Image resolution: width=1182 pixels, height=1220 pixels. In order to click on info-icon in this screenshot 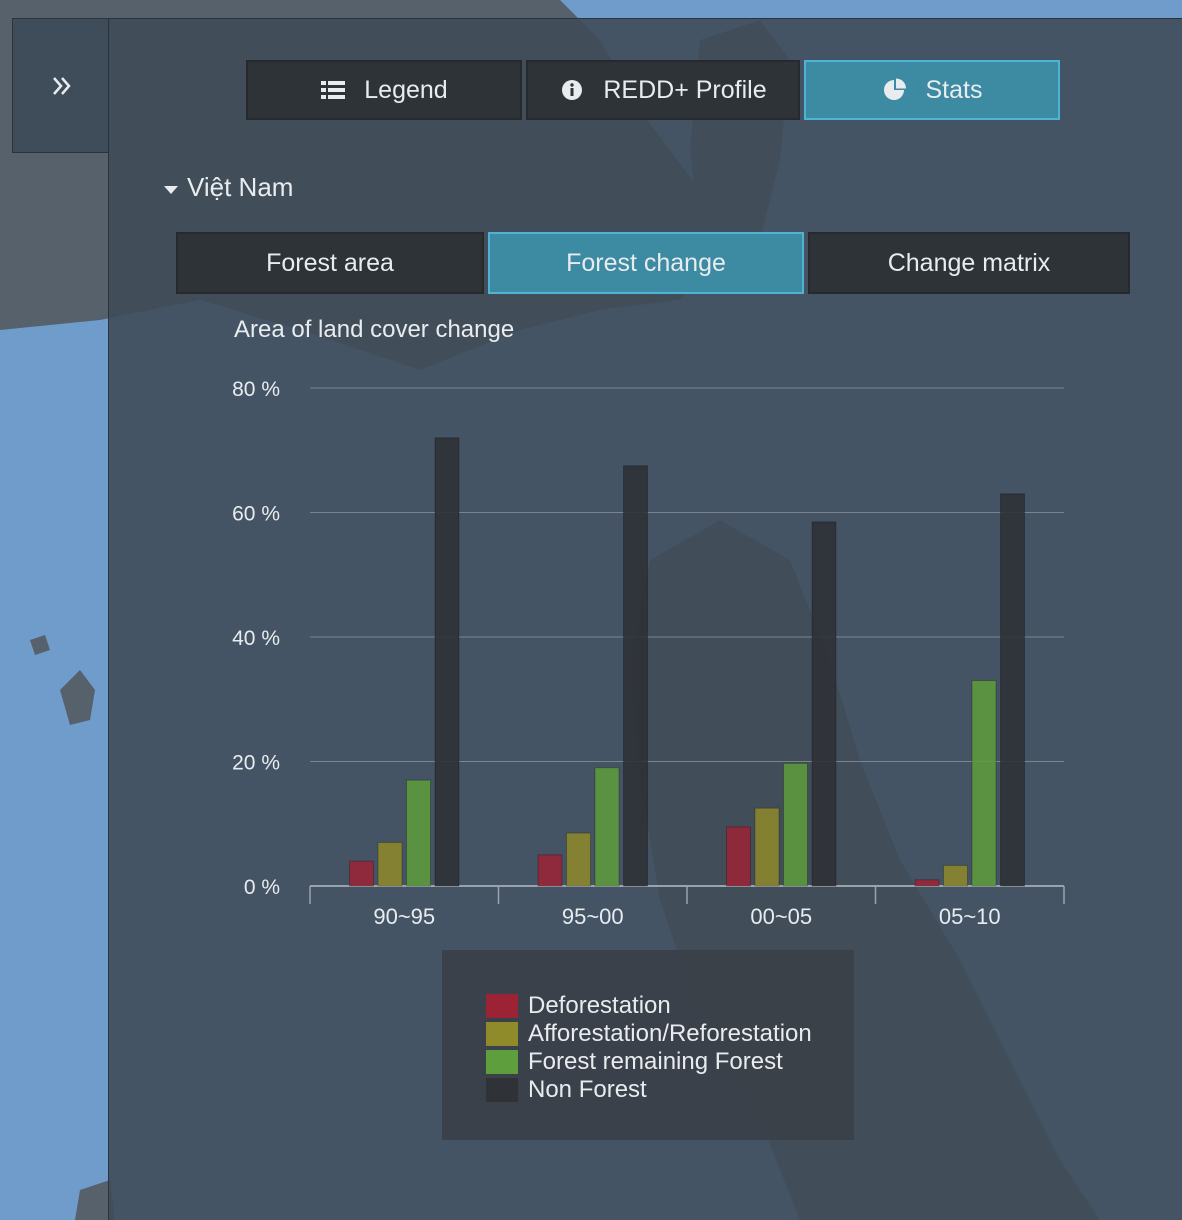, I will do `click(572, 90)`.